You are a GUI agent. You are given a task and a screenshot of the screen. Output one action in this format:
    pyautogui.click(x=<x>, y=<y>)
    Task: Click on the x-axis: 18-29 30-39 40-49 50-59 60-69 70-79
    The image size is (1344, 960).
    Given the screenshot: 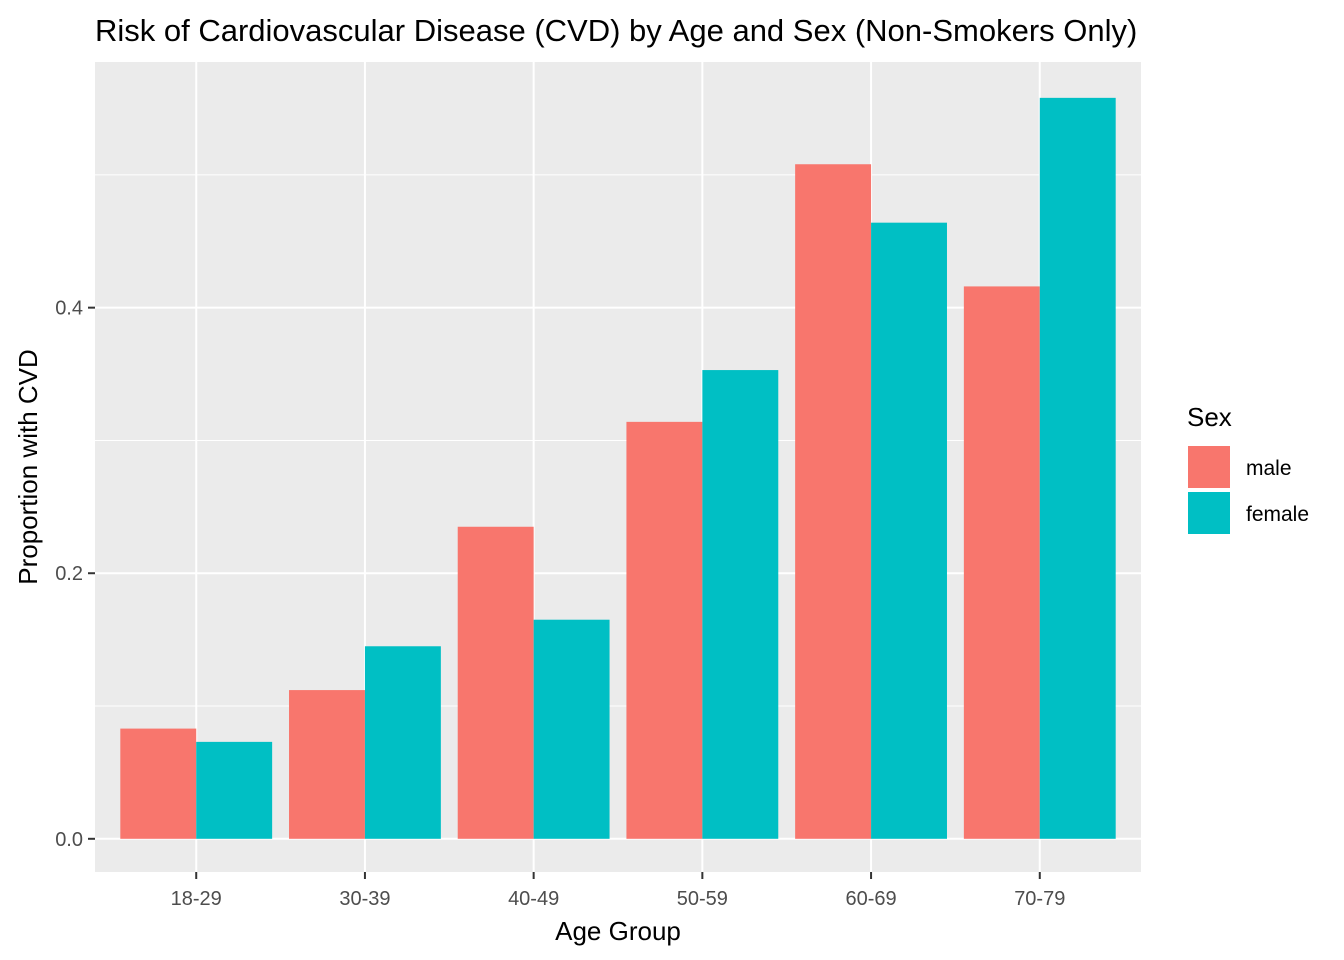 What is the action you would take?
    pyautogui.click(x=618, y=891)
    